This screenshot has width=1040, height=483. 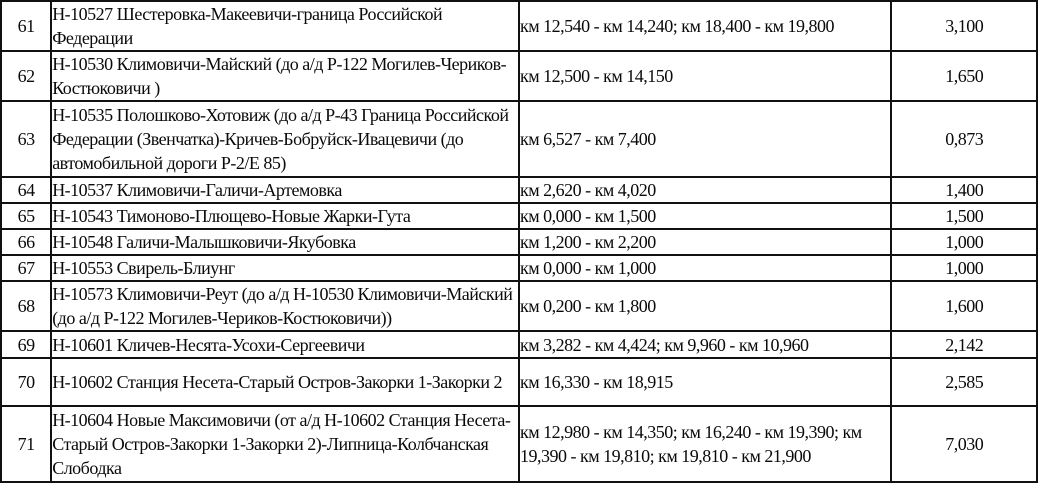 What do you see at coordinates (964, 26) in the screenshot?
I see `length-value-cell: 3,100` at bounding box center [964, 26].